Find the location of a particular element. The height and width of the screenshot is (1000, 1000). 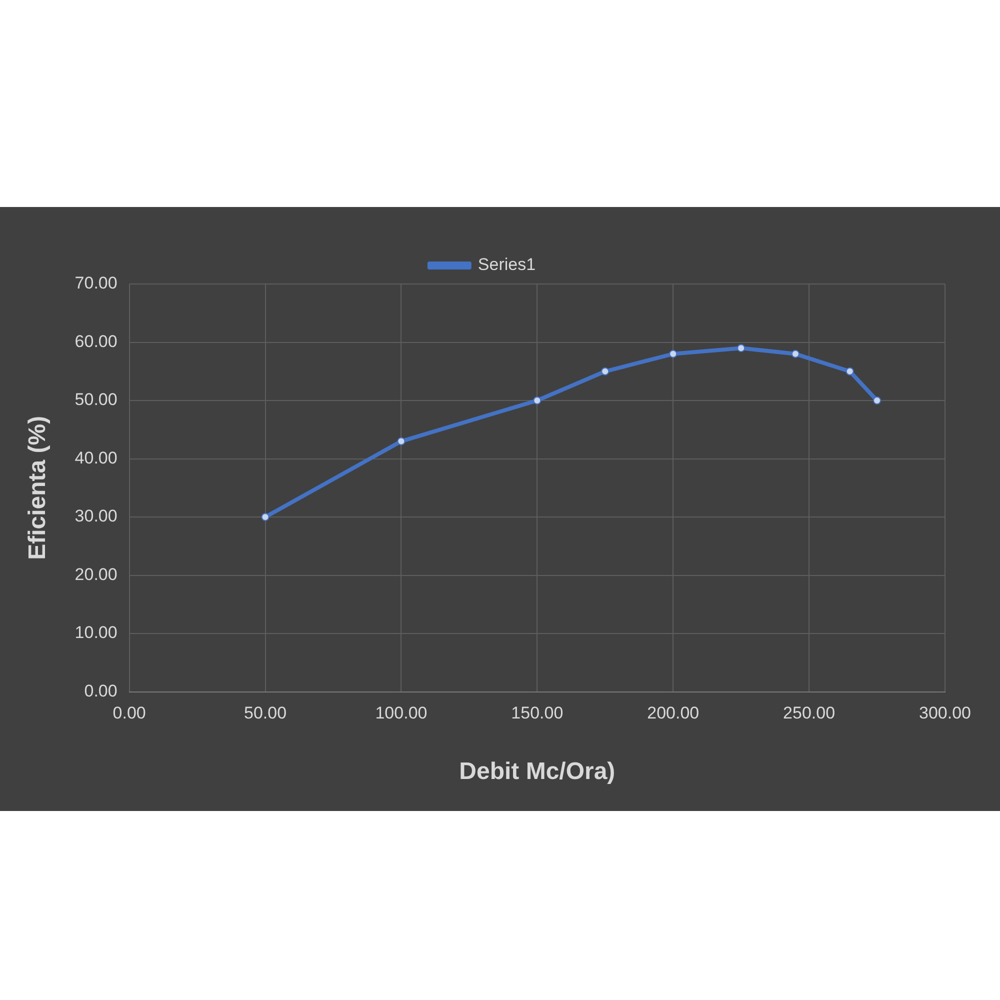

y-tick-label: 70.00 is located at coordinates (96, 283).